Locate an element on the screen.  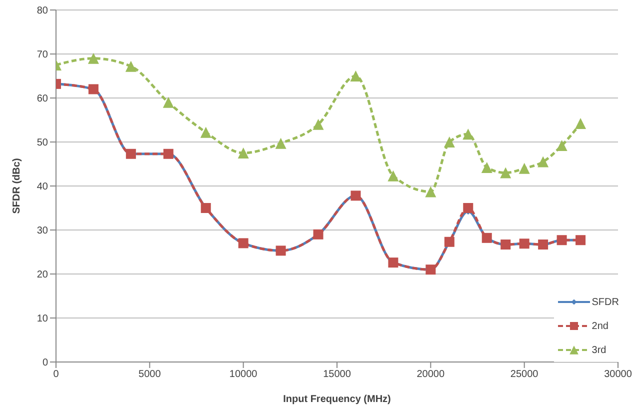
y-tick-label: 10 is located at coordinates (42, 319).